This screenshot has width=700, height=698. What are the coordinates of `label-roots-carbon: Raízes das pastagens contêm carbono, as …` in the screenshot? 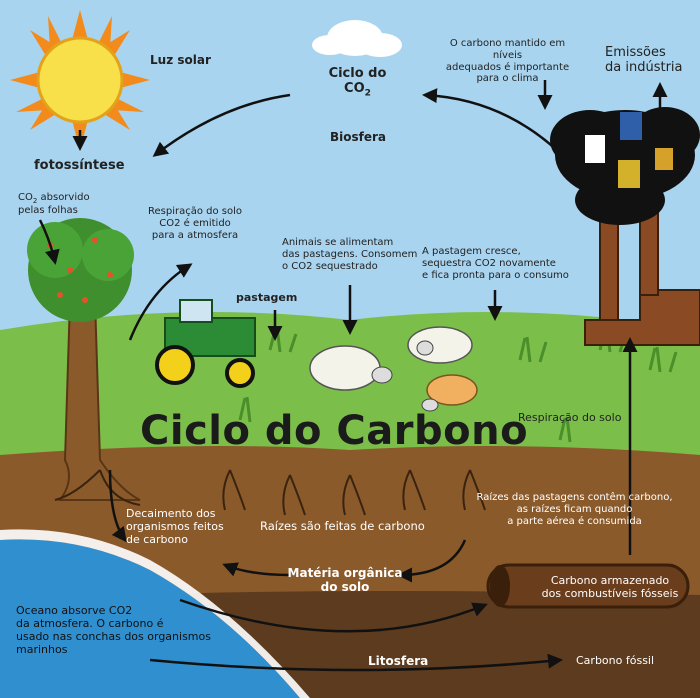 It's located at (574, 509).